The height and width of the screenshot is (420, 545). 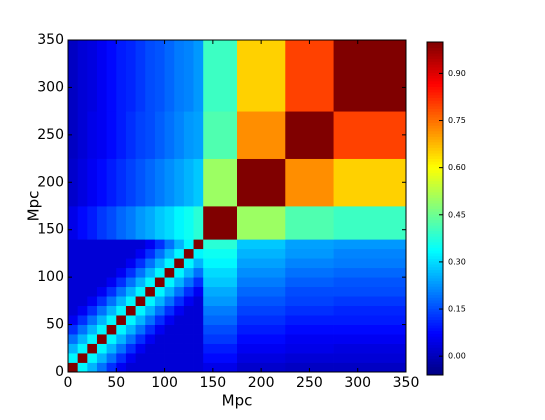 What do you see at coordinates (261, 383) in the screenshot?
I see `x-tick-label: 200` at bounding box center [261, 383].